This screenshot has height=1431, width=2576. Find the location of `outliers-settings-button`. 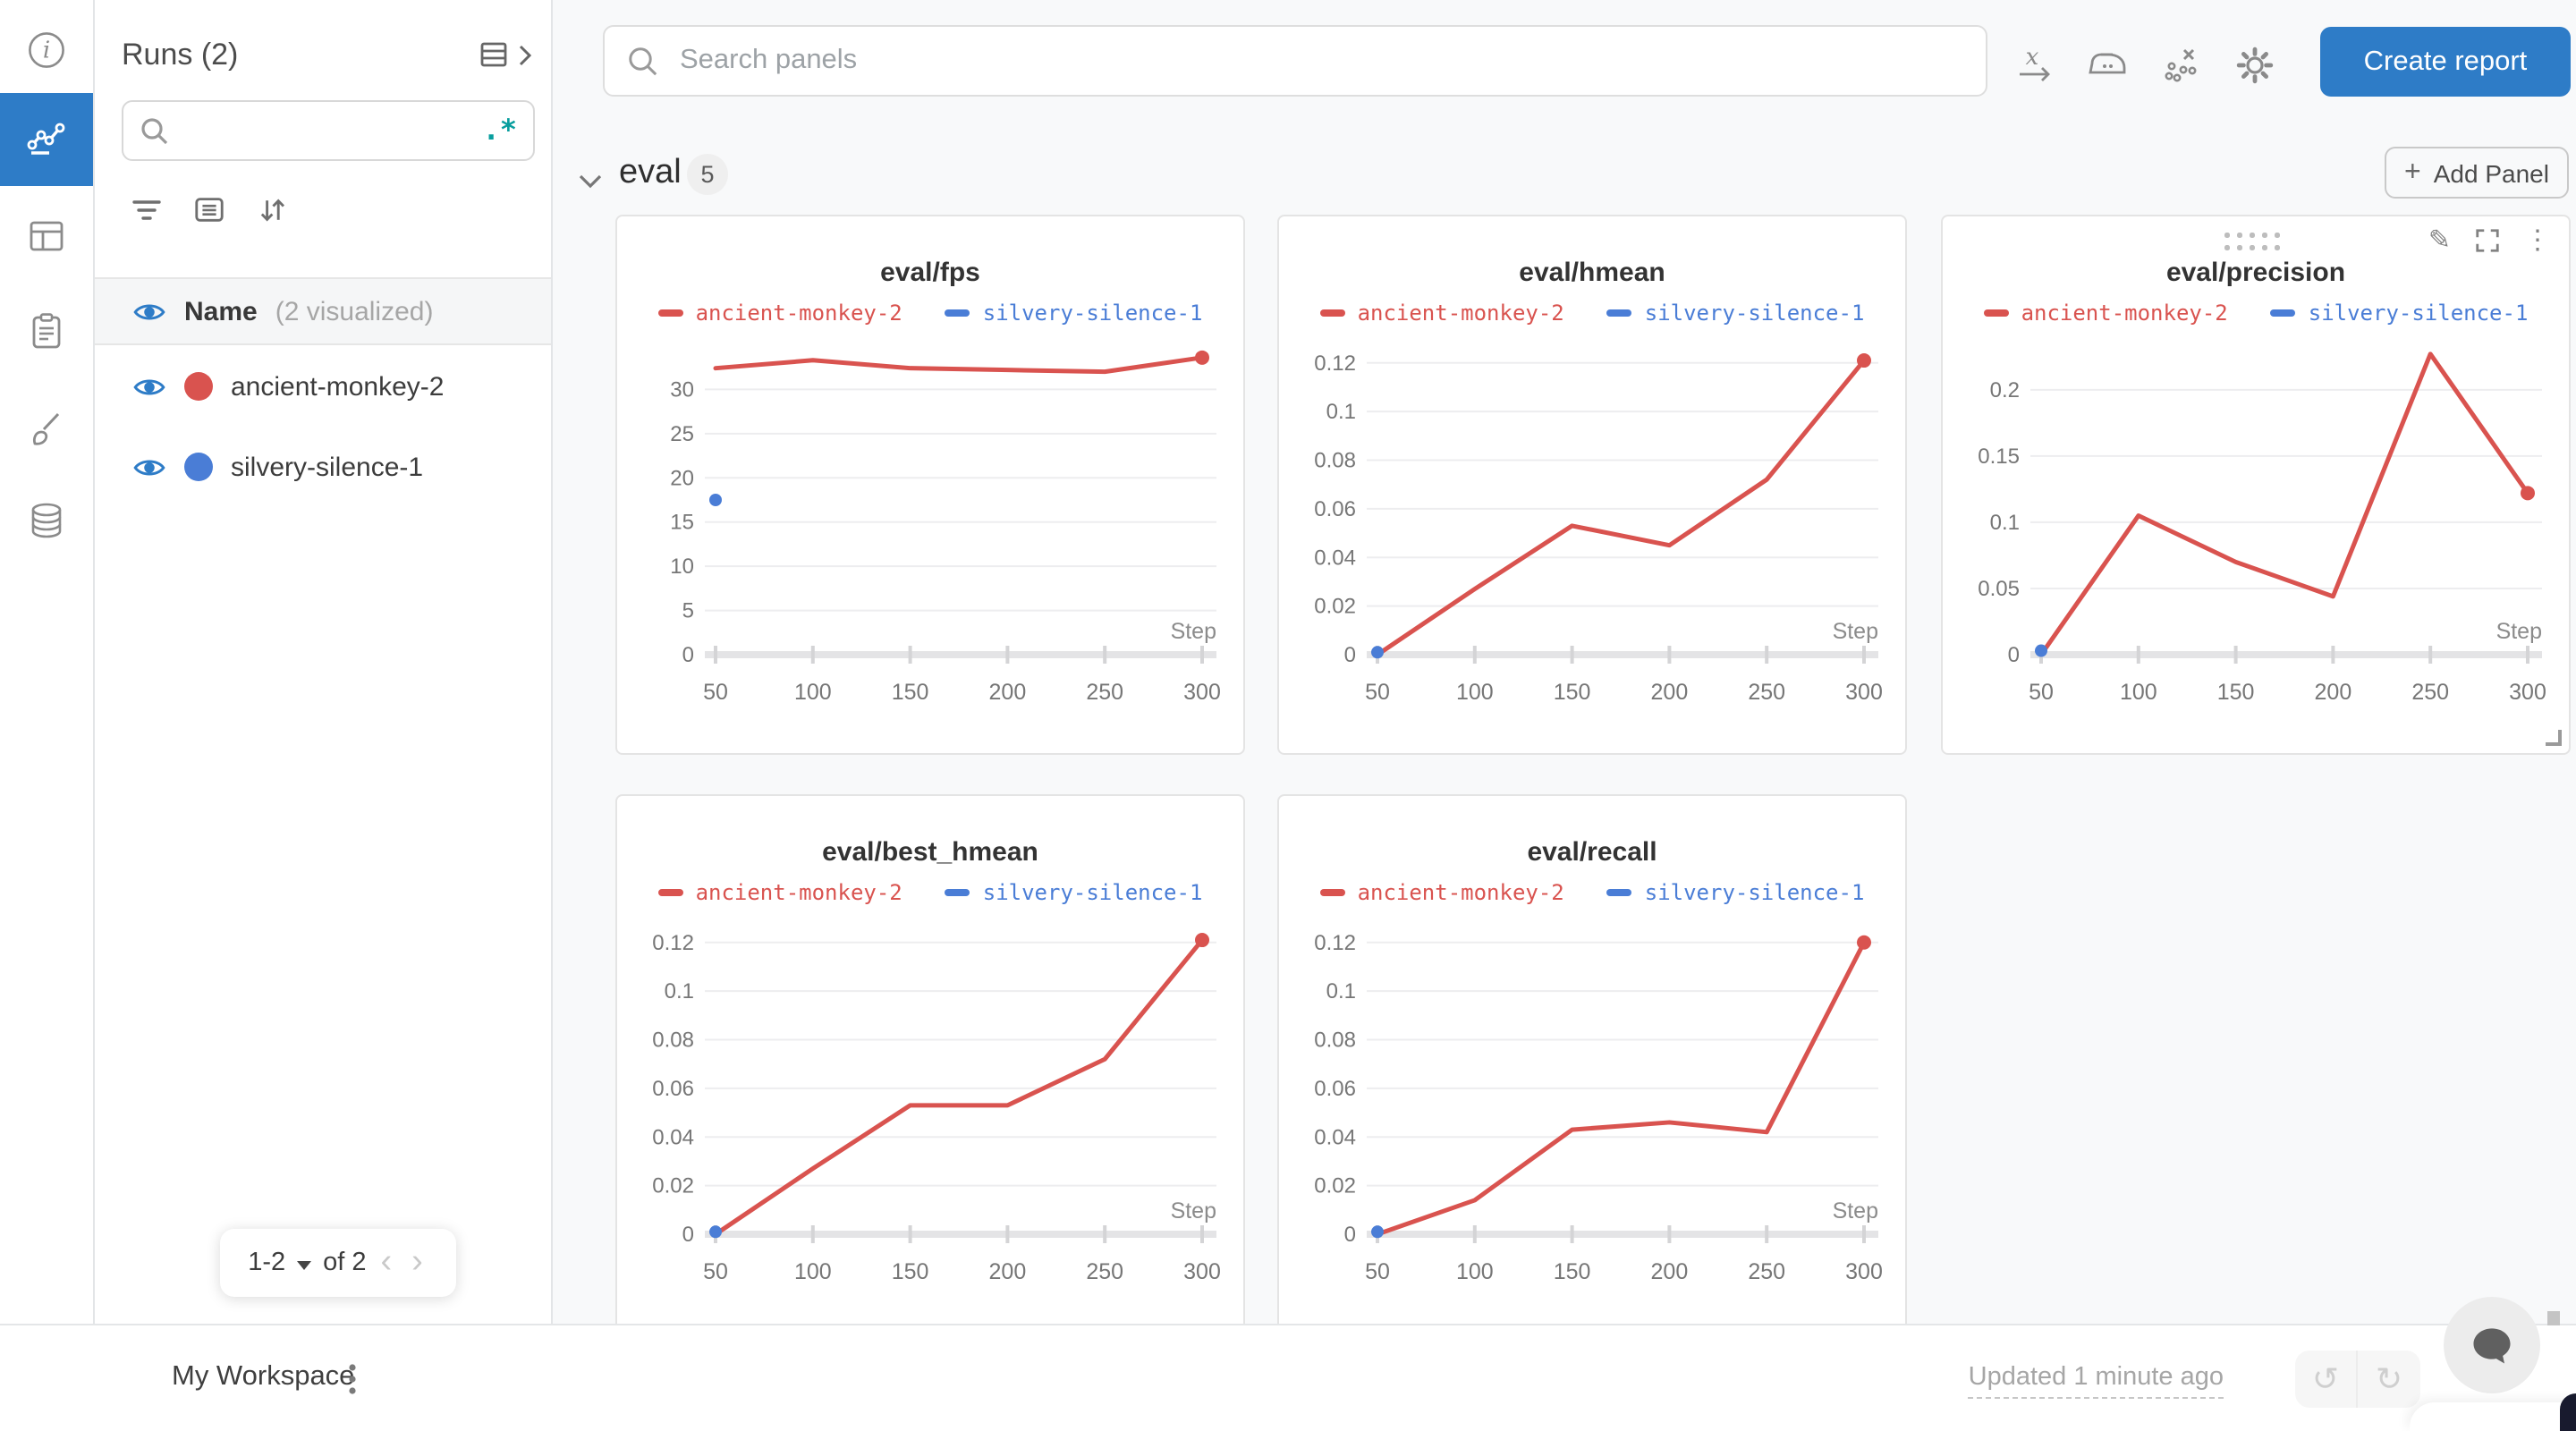

outliers-settings-button is located at coordinates (2182, 65).